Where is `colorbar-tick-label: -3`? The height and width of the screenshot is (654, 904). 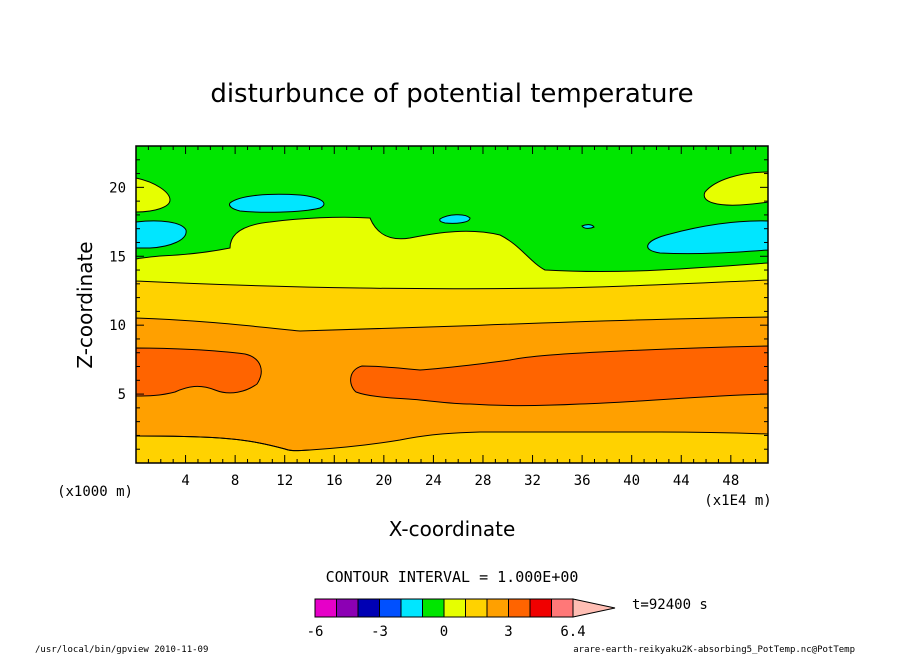 colorbar-tick-label: -3 is located at coordinates (379, 632).